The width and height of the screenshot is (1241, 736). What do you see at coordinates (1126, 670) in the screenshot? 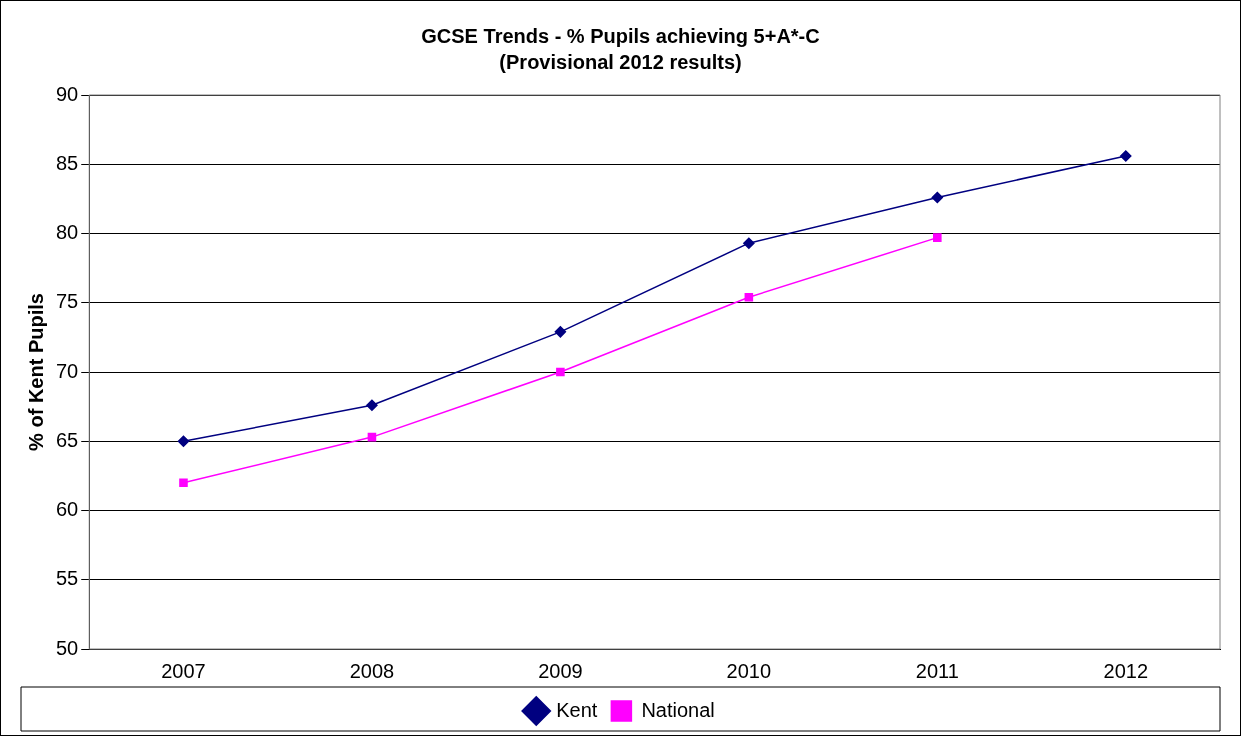
I see `x-tick-label: 2012` at bounding box center [1126, 670].